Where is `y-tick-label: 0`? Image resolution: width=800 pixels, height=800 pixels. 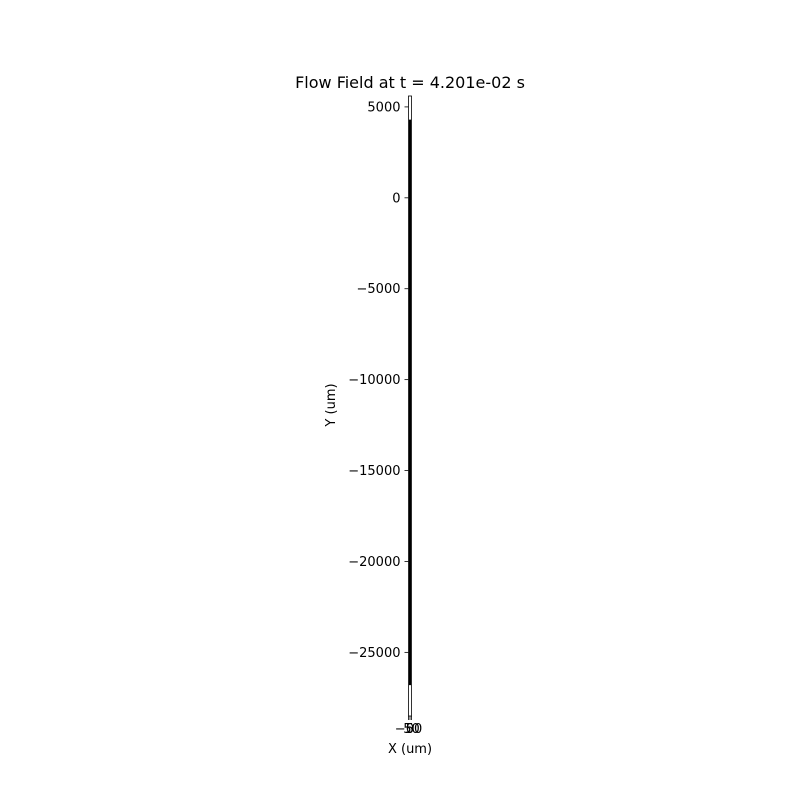
y-tick-label: 0 is located at coordinates (396, 198).